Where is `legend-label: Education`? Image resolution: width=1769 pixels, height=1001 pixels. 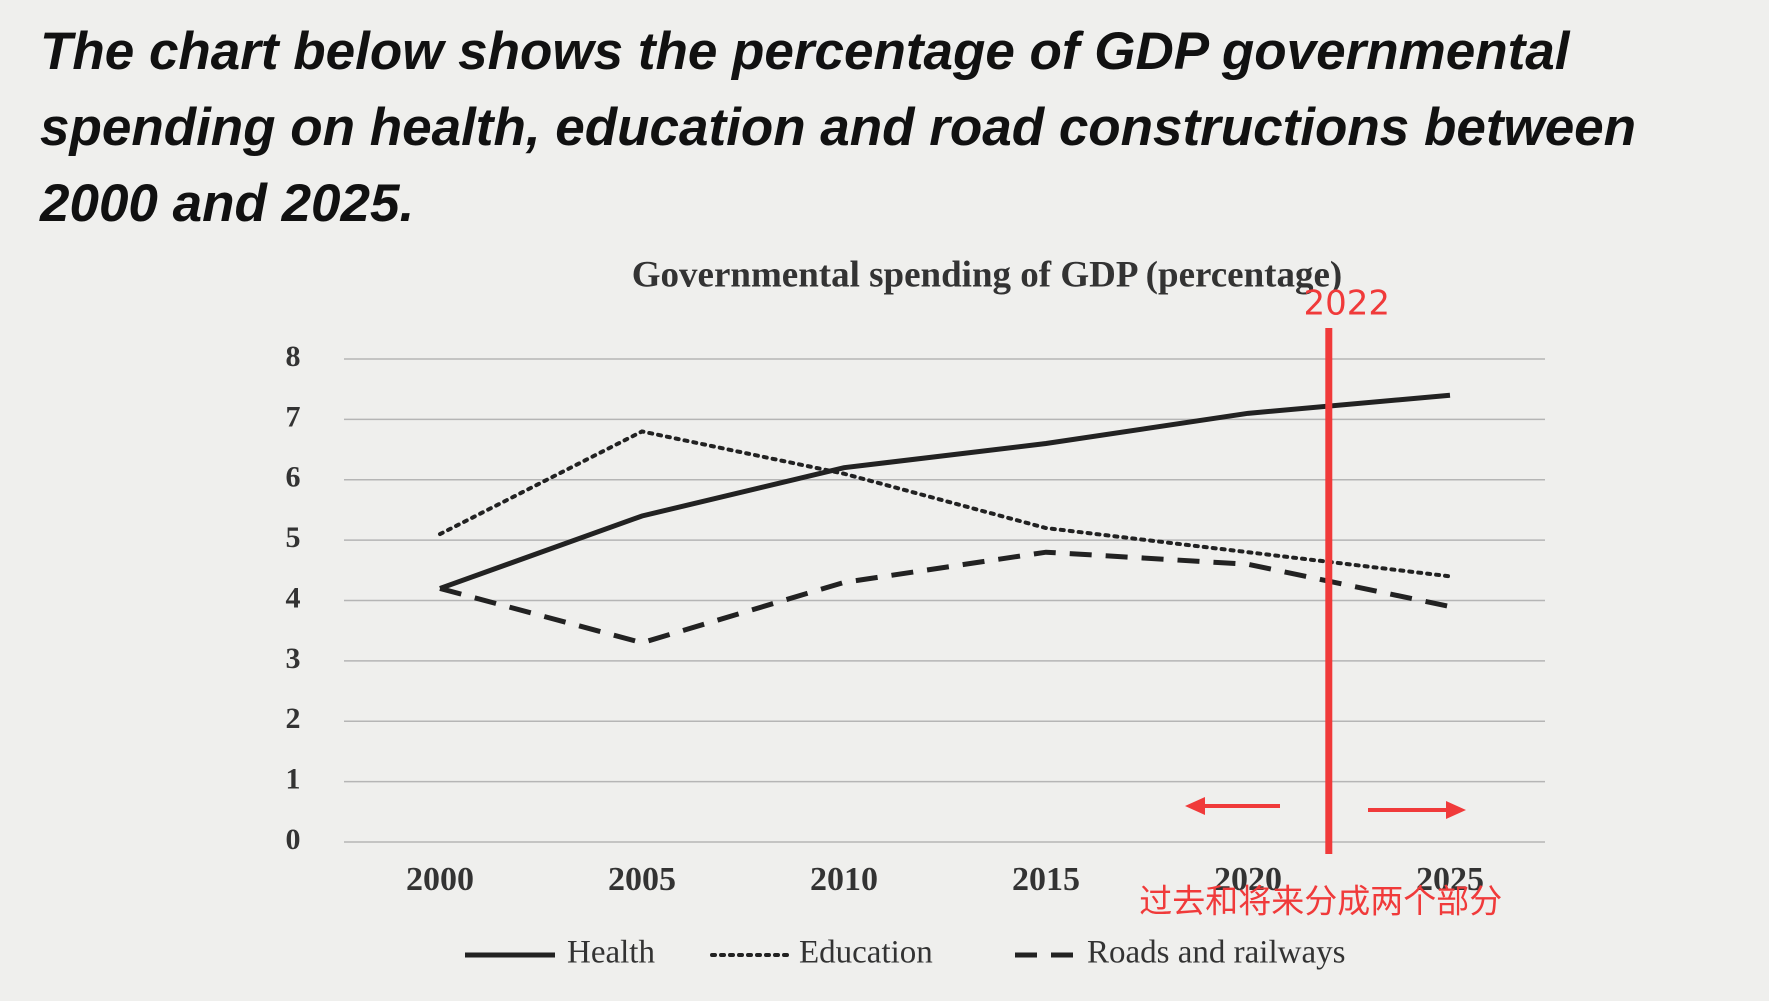 legend-label: Education is located at coordinates (866, 953).